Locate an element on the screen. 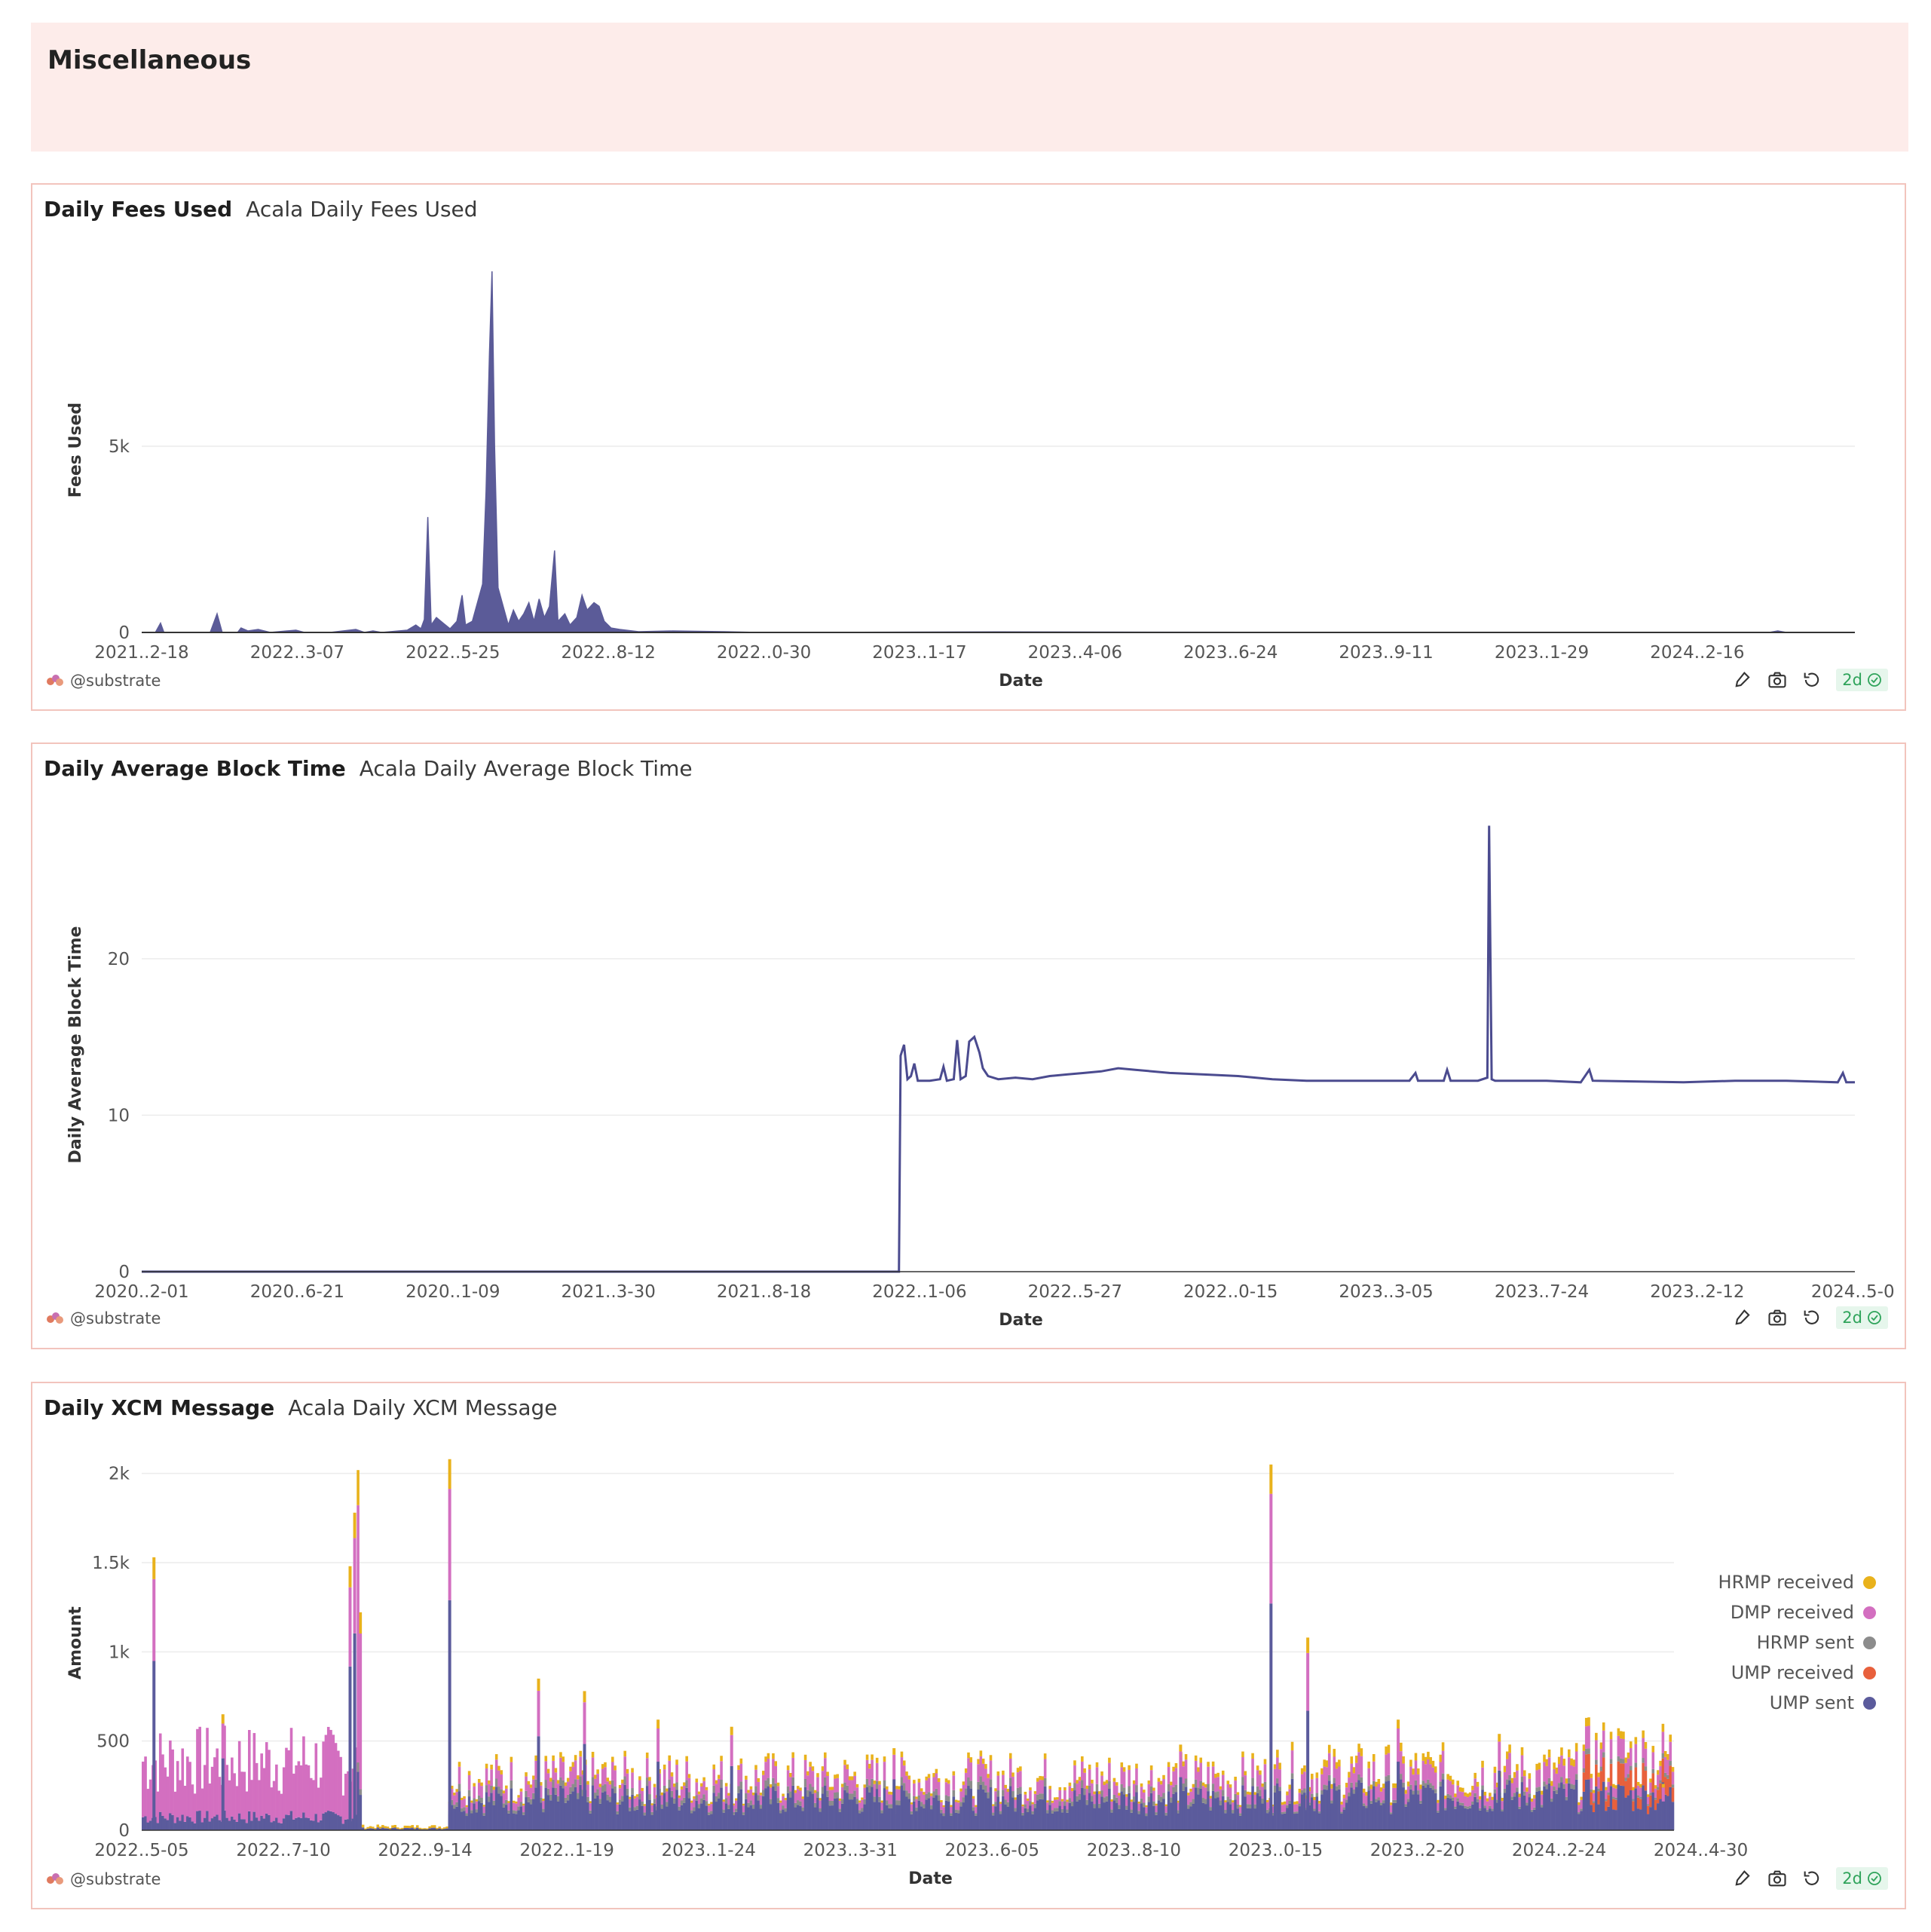  legend-item: DMP received is located at coordinates (1797, 1612).